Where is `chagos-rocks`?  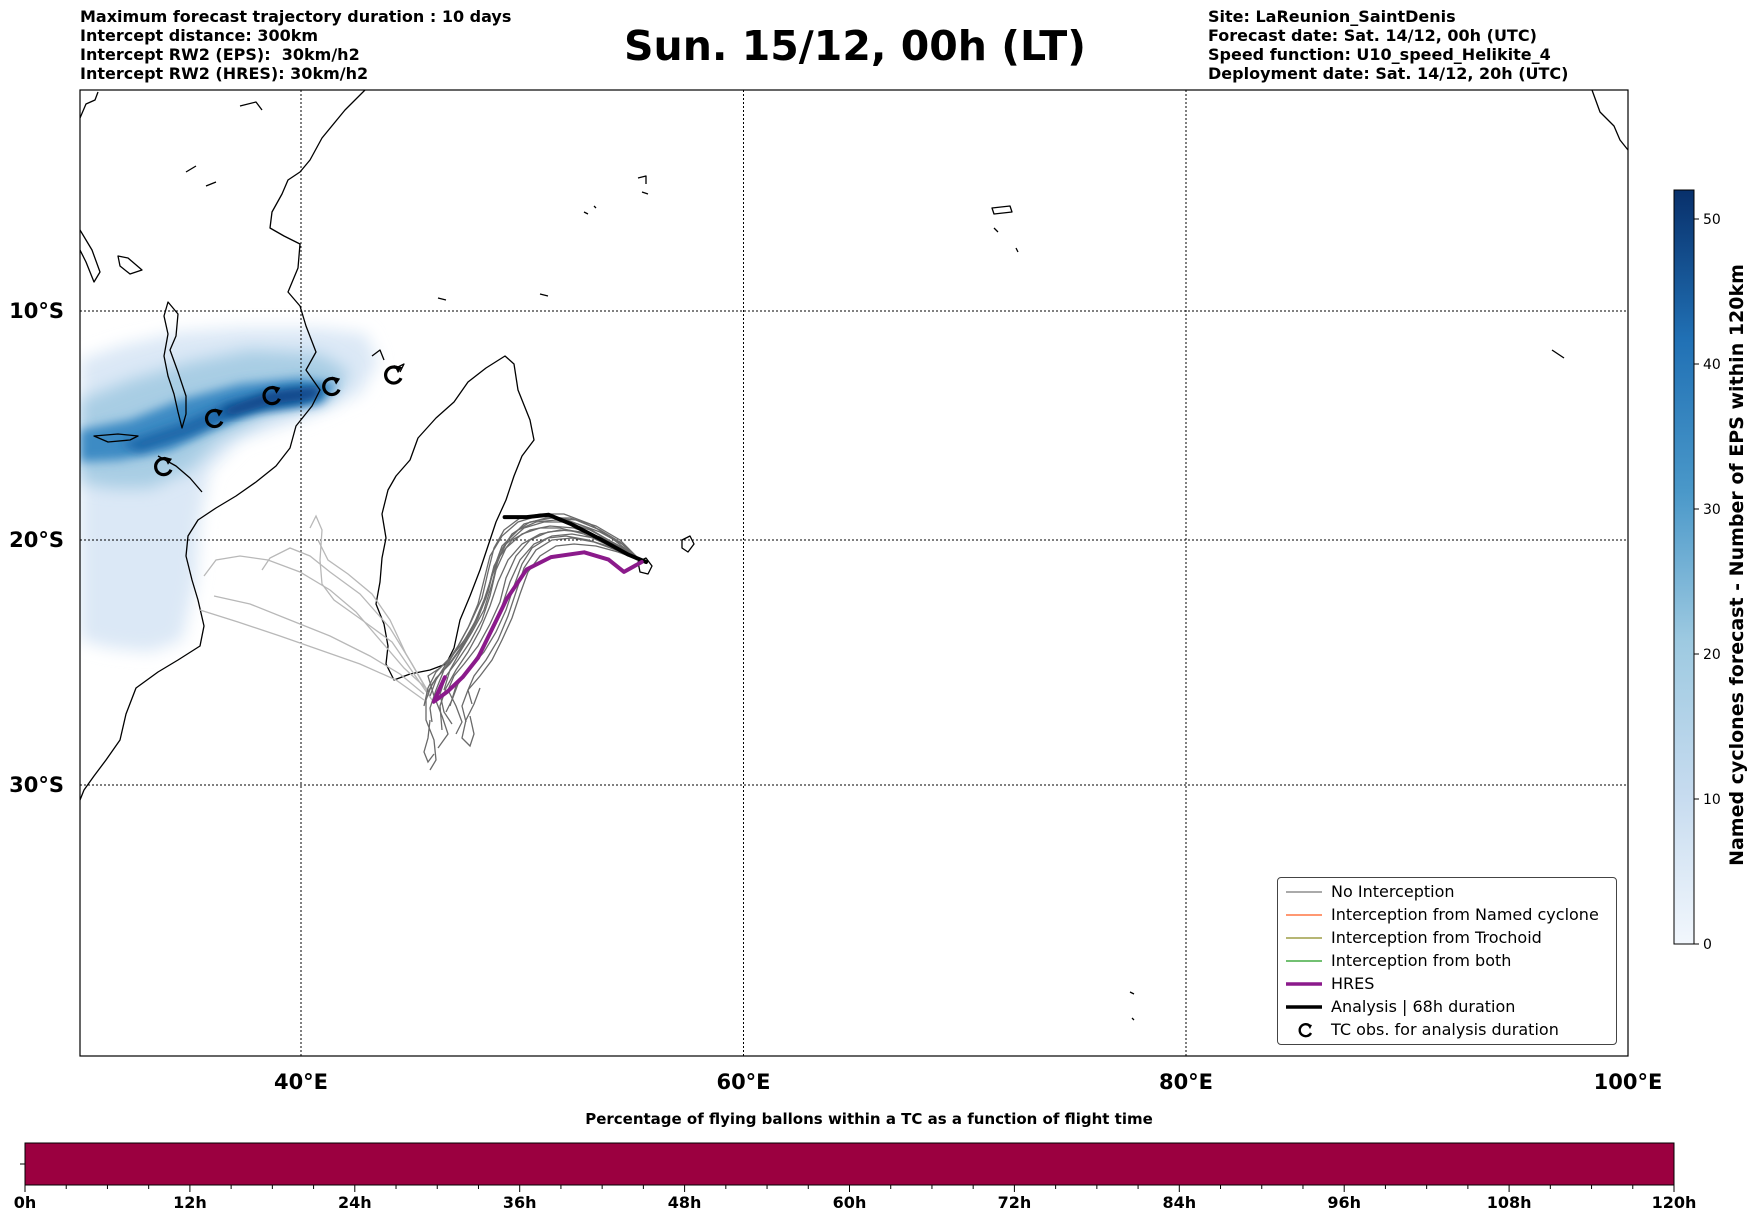
chagos-rocks is located at coordinates (1558, 354).